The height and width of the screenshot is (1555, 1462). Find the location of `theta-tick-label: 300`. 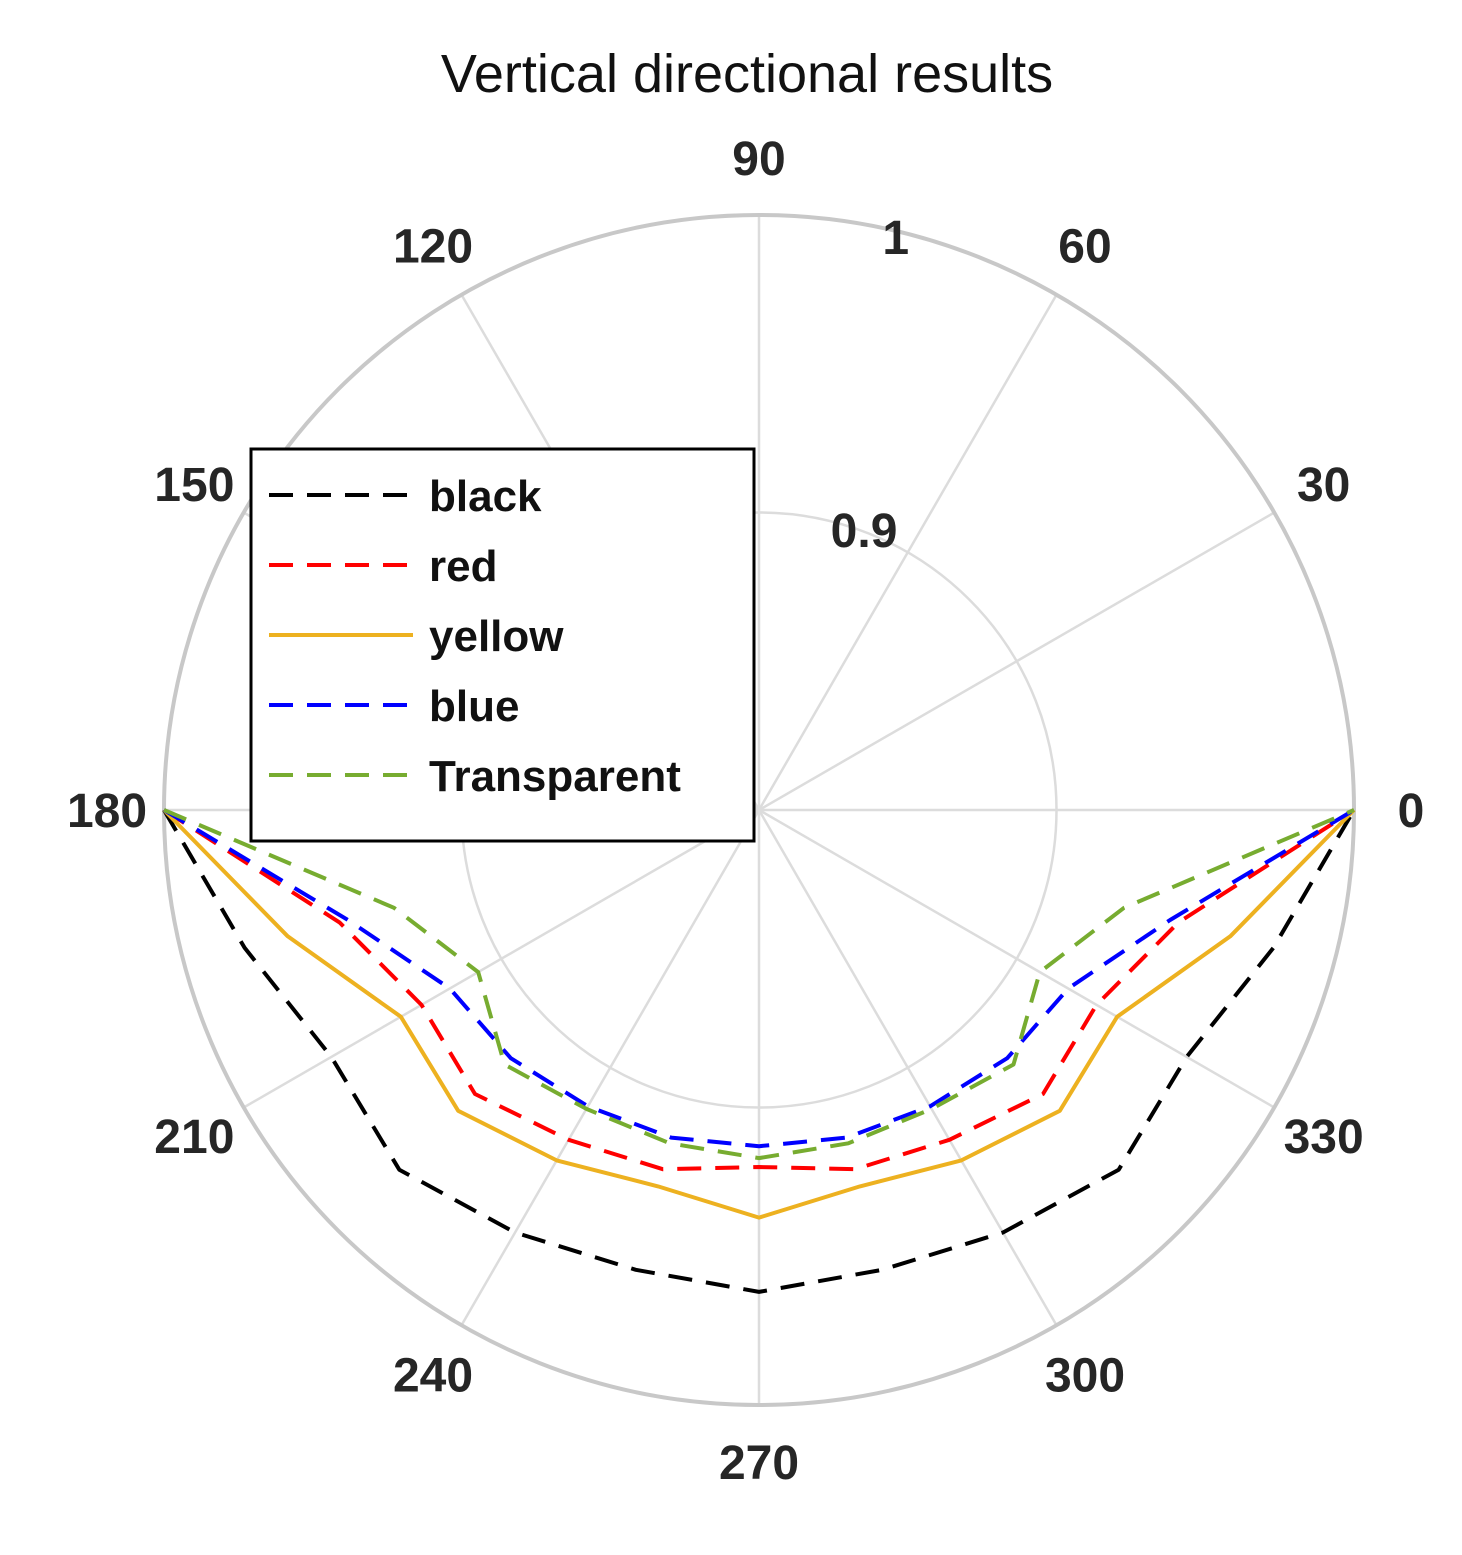

theta-tick-label: 300 is located at coordinates (1085, 1376).